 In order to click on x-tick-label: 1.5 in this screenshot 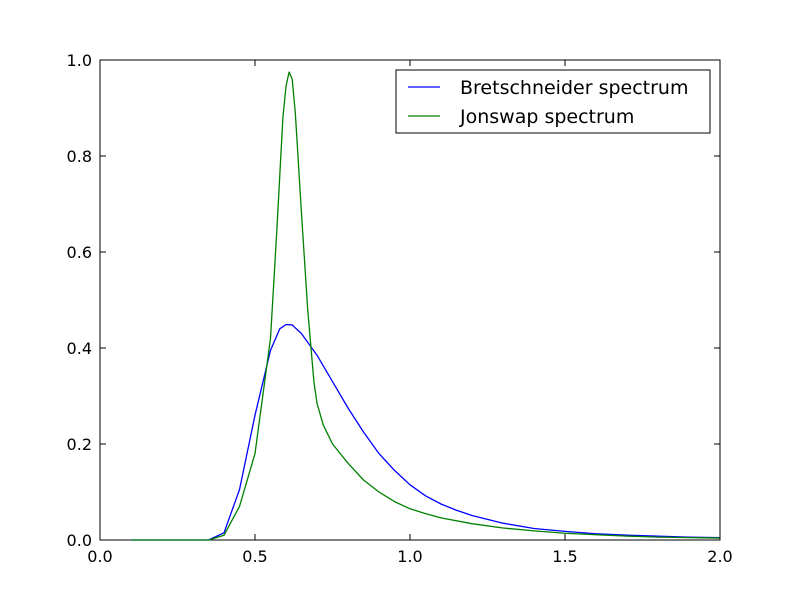, I will do `click(564, 556)`.